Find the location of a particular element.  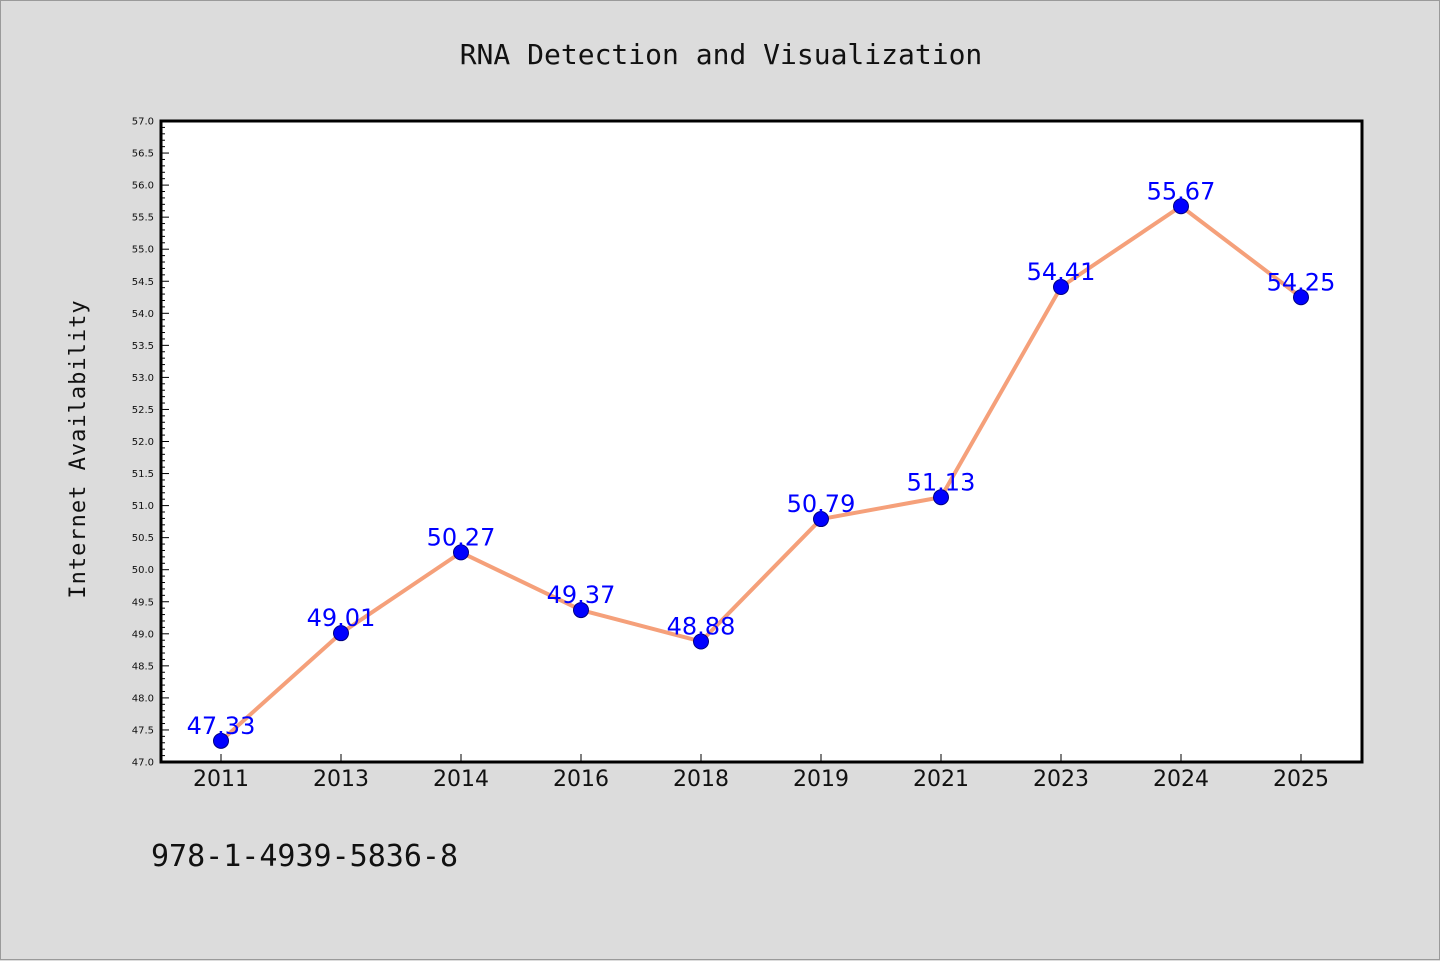

data-label: 50.27 is located at coordinates (461, 537).